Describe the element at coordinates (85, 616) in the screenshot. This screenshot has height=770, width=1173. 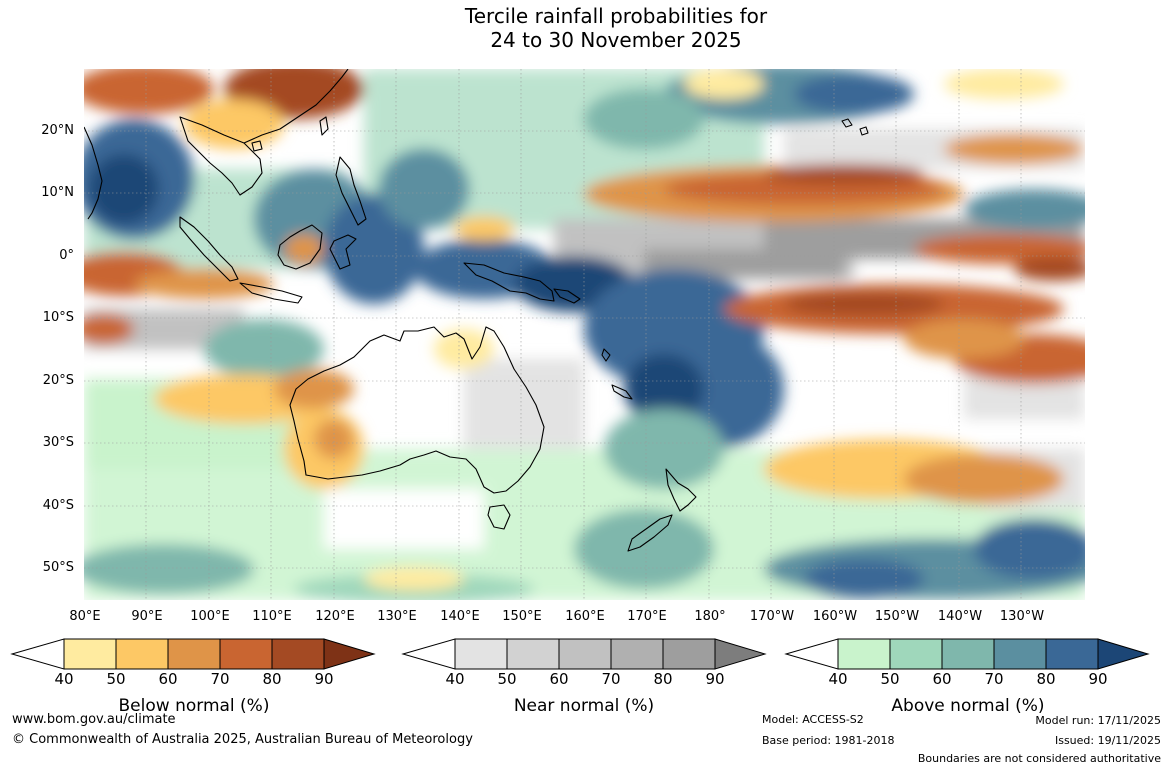
I see `lon-label-80e: 80°E` at that location.